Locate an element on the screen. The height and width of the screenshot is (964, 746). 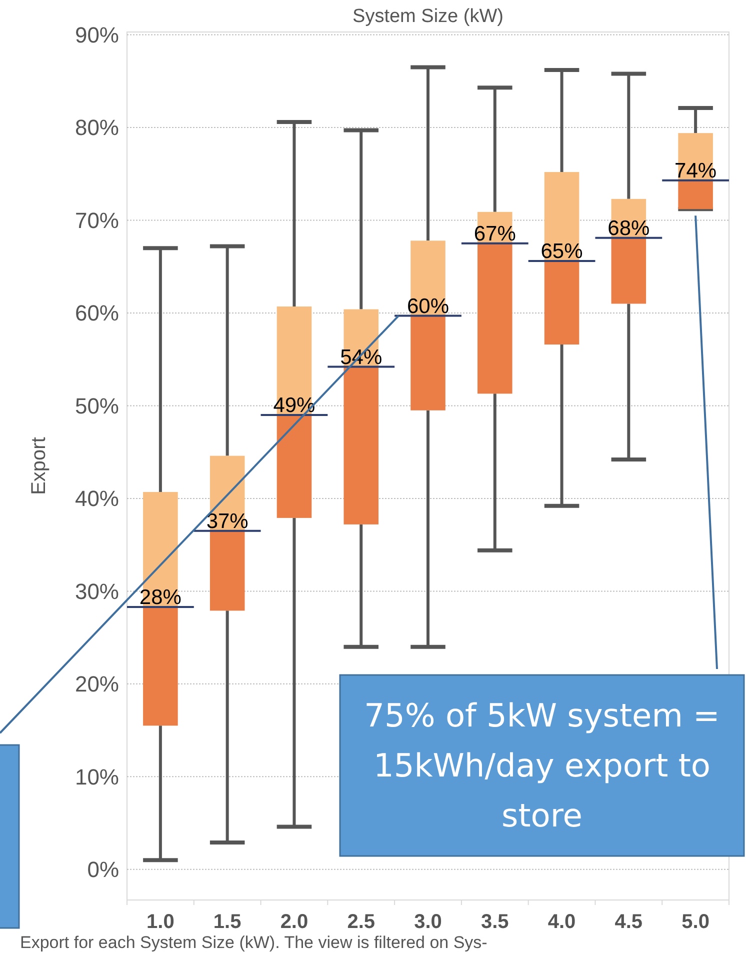
x-tick-label: 3.5 is located at coordinates (494, 922).